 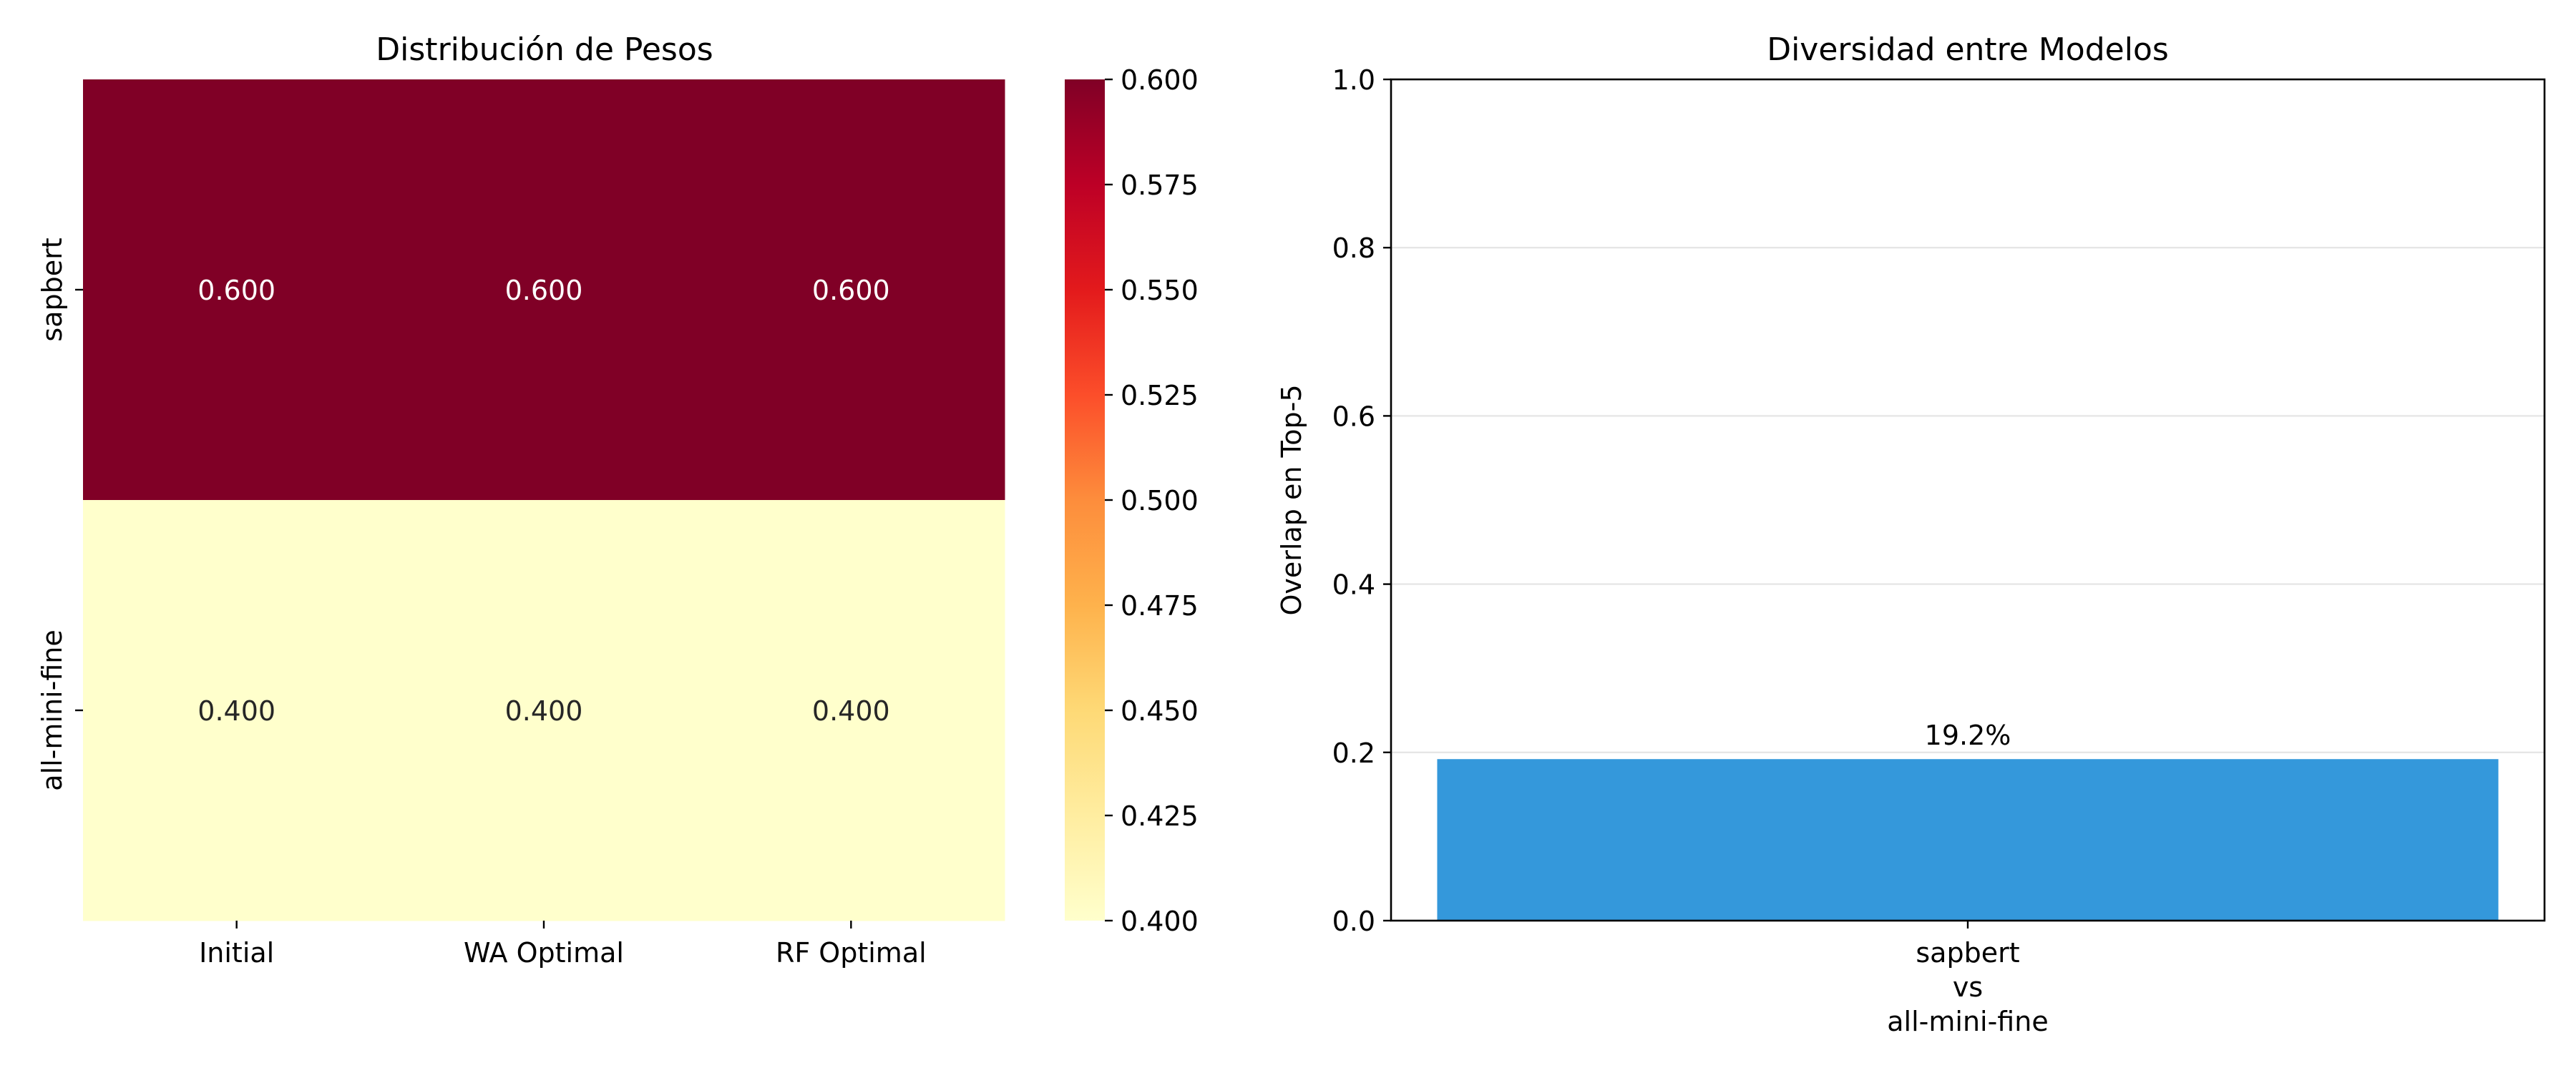 I want to click on bar-chart-bars: 19.2%, so click(x=1968, y=821).